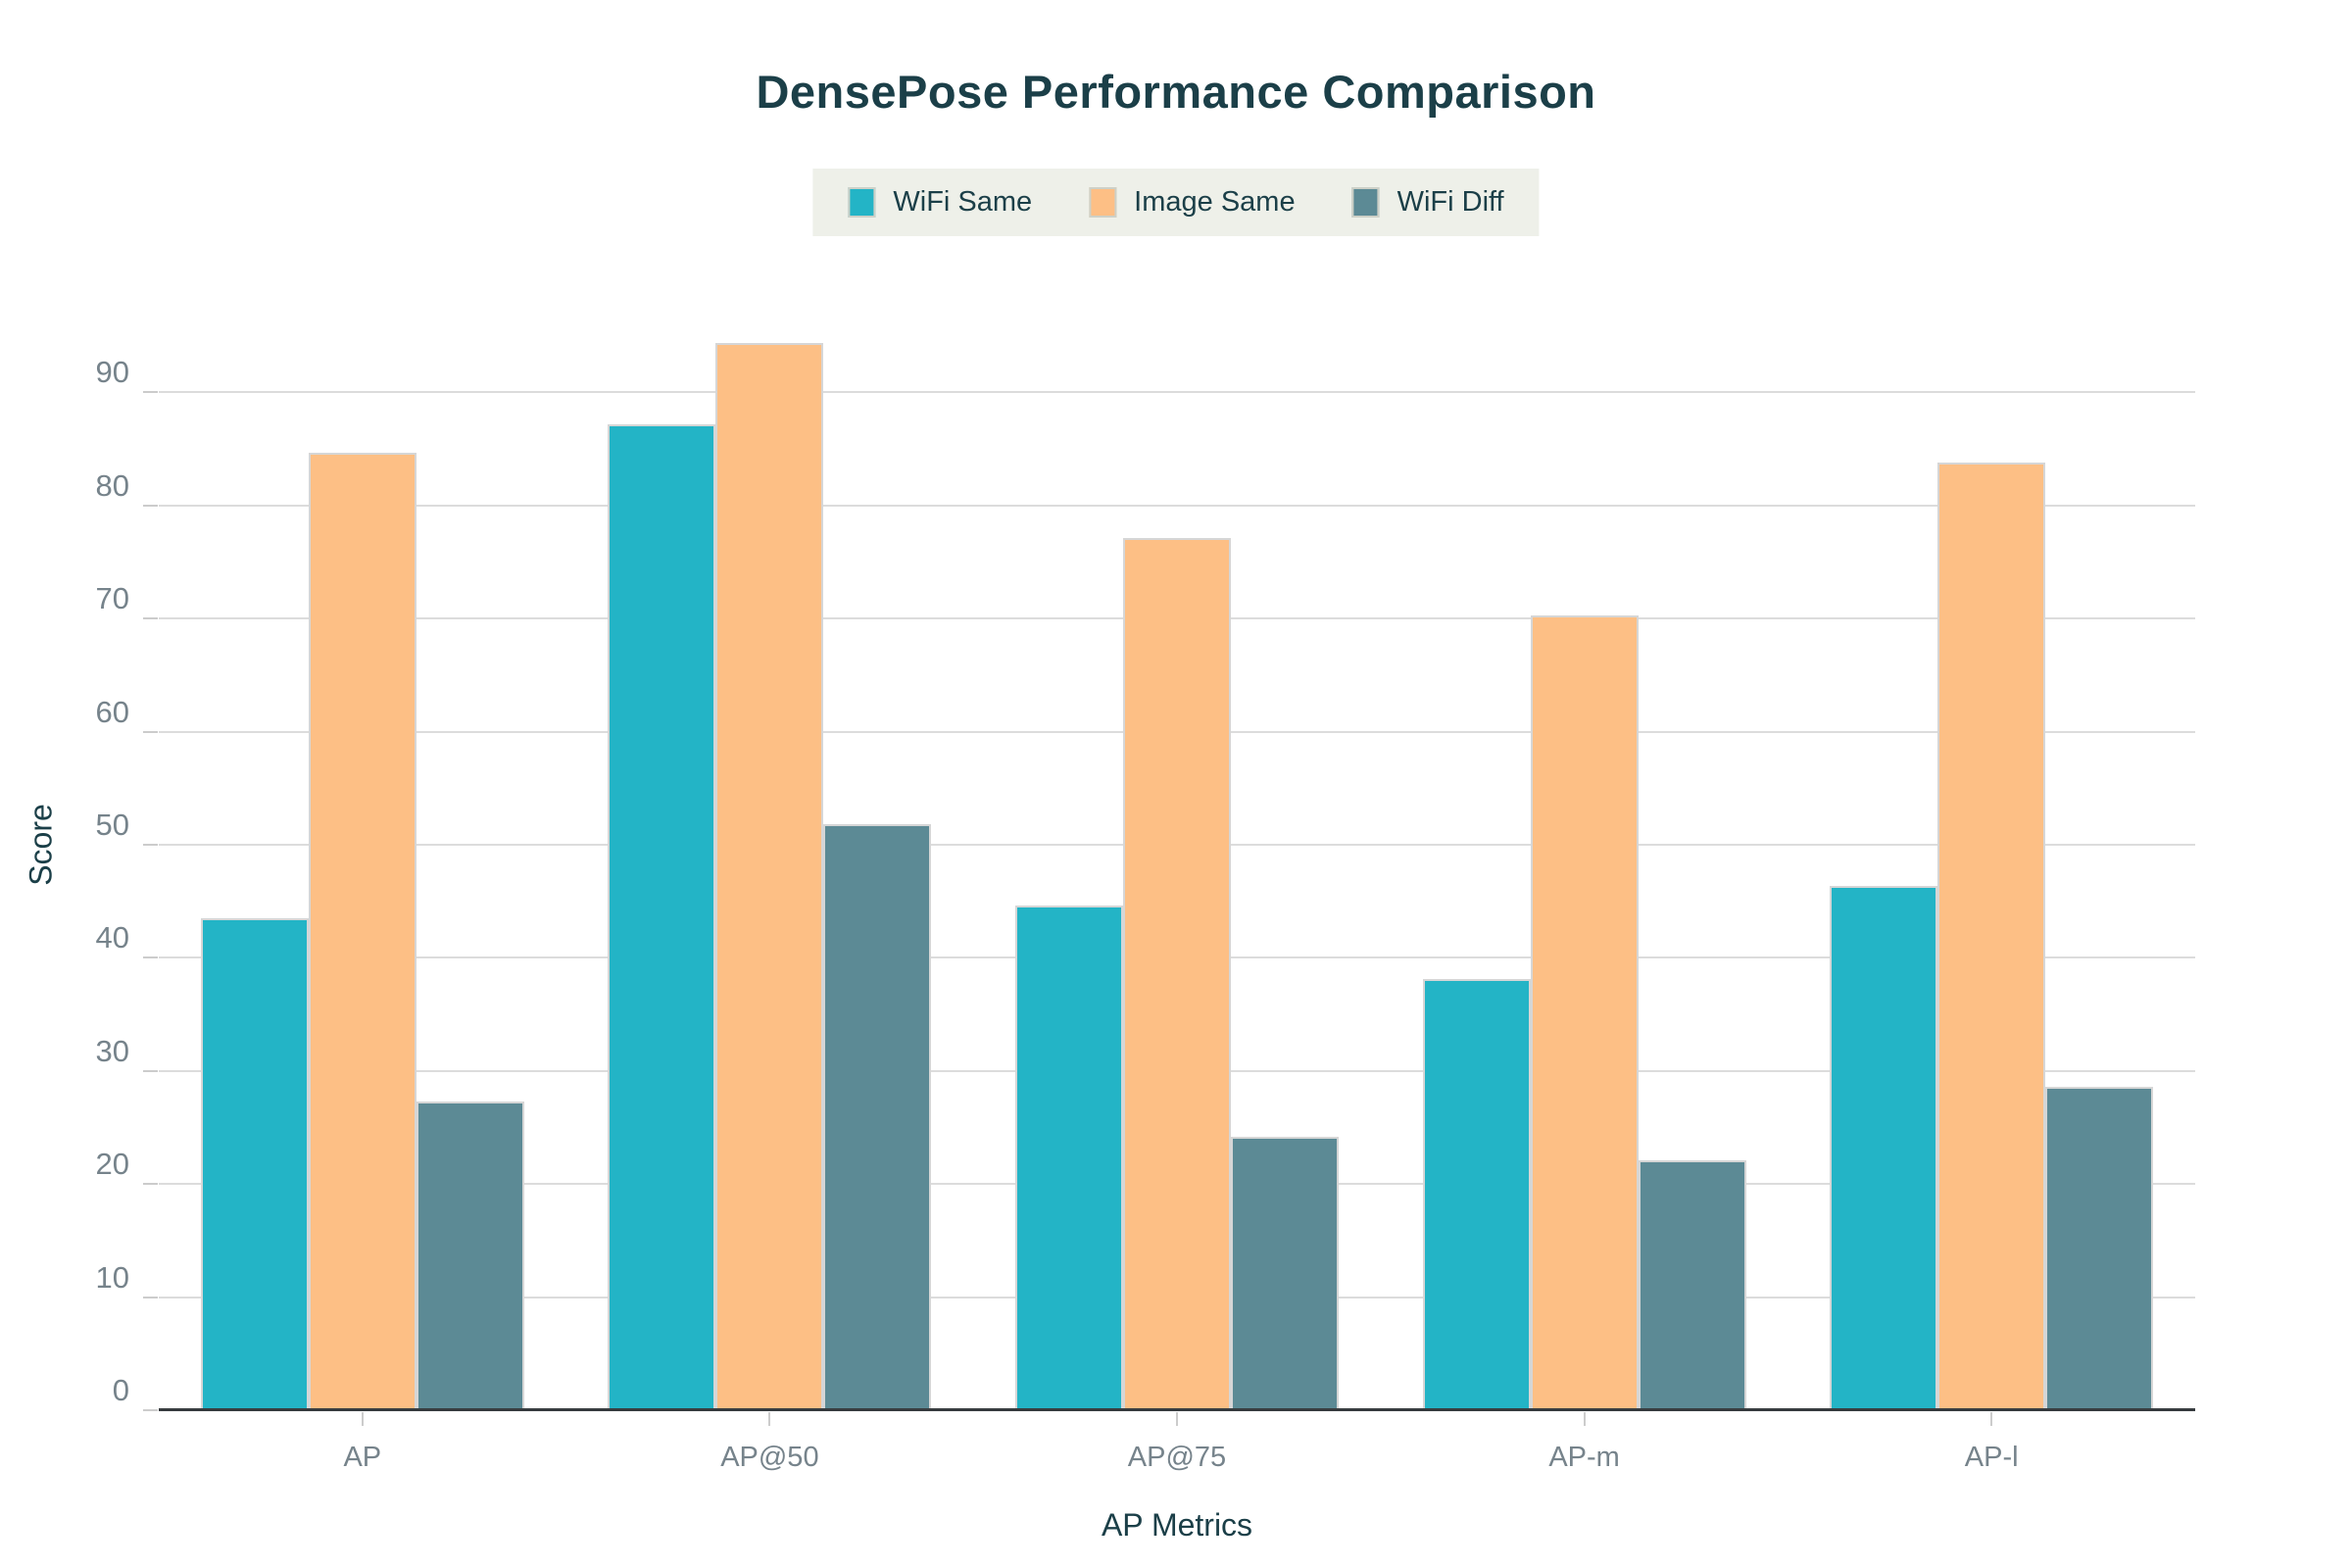 The image size is (2352, 1568). What do you see at coordinates (769, 1457) in the screenshot?
I see `x-tick-label-ap-50: AP@50` at bounding box center [769, 1457].